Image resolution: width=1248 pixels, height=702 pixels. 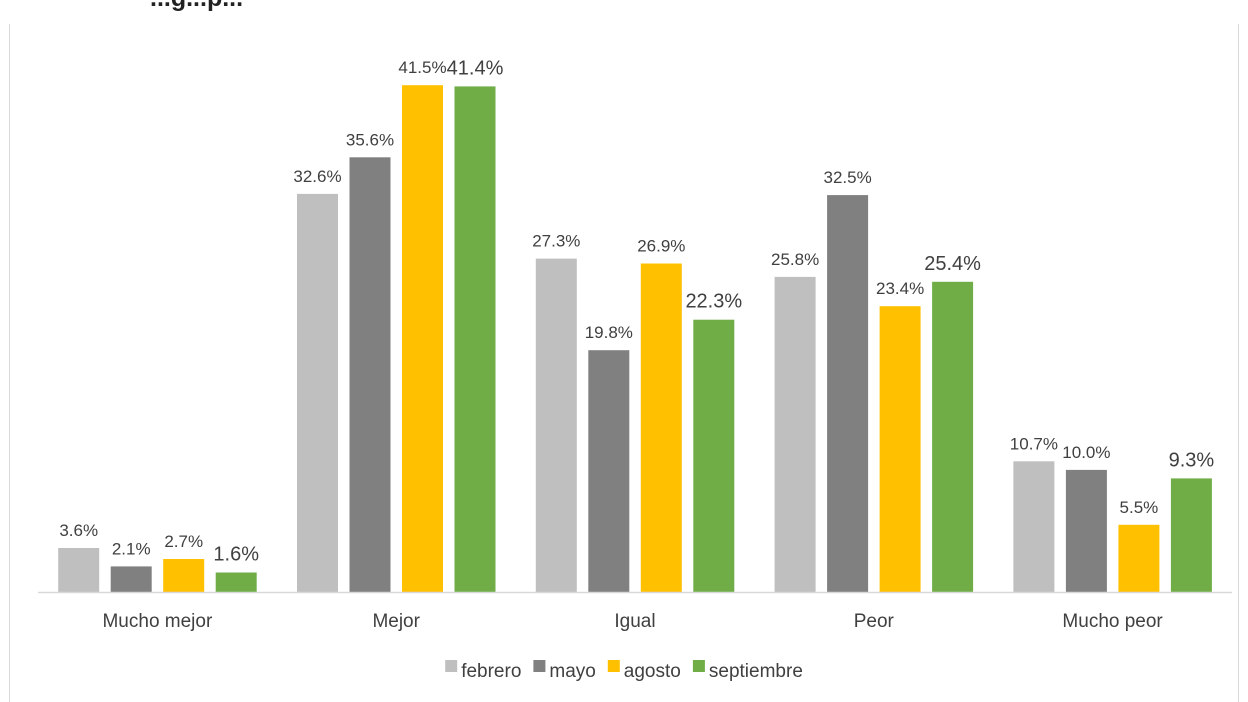 I want to click on legend-swatch-febrero, so click(x=451, y=666).